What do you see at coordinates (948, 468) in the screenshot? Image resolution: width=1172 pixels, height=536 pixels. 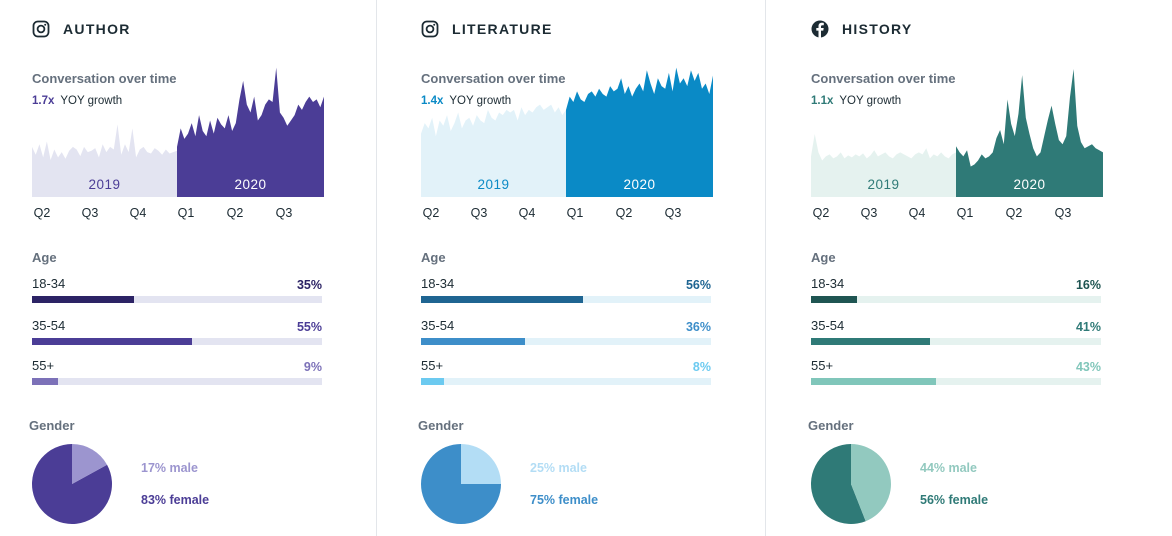 I see `gender-male-text: 44% male` at bounding box center [948, 468].